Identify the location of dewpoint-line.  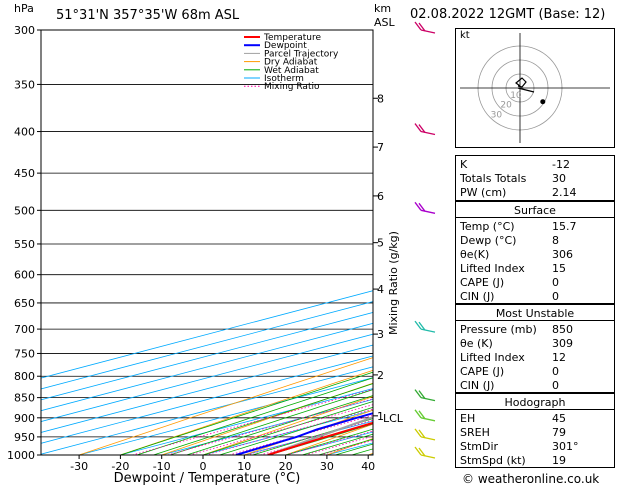
(304, 433).